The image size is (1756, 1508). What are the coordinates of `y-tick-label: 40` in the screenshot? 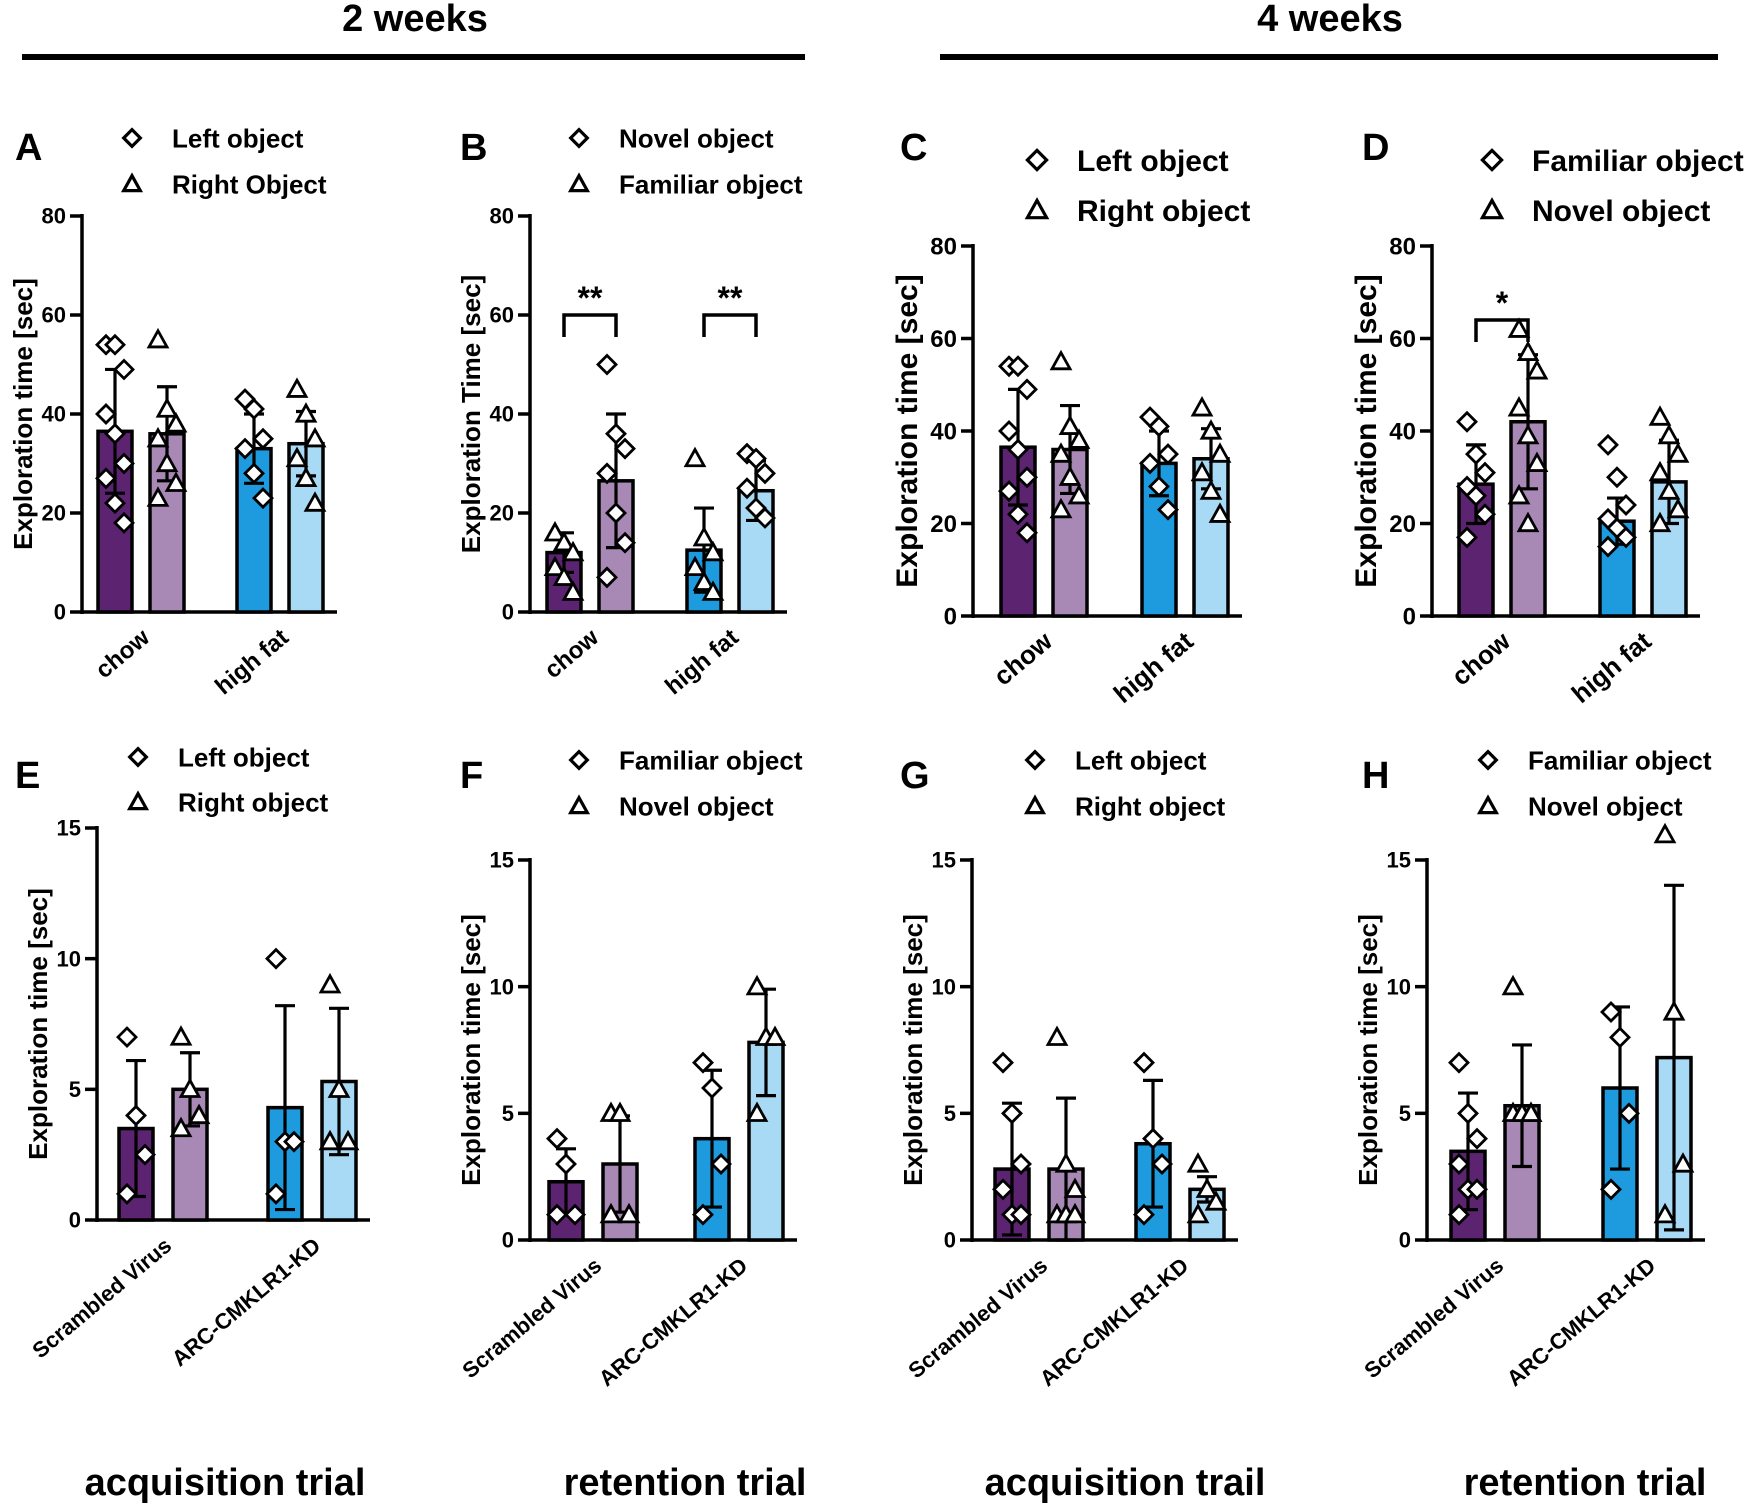 It's located at (54, 414).